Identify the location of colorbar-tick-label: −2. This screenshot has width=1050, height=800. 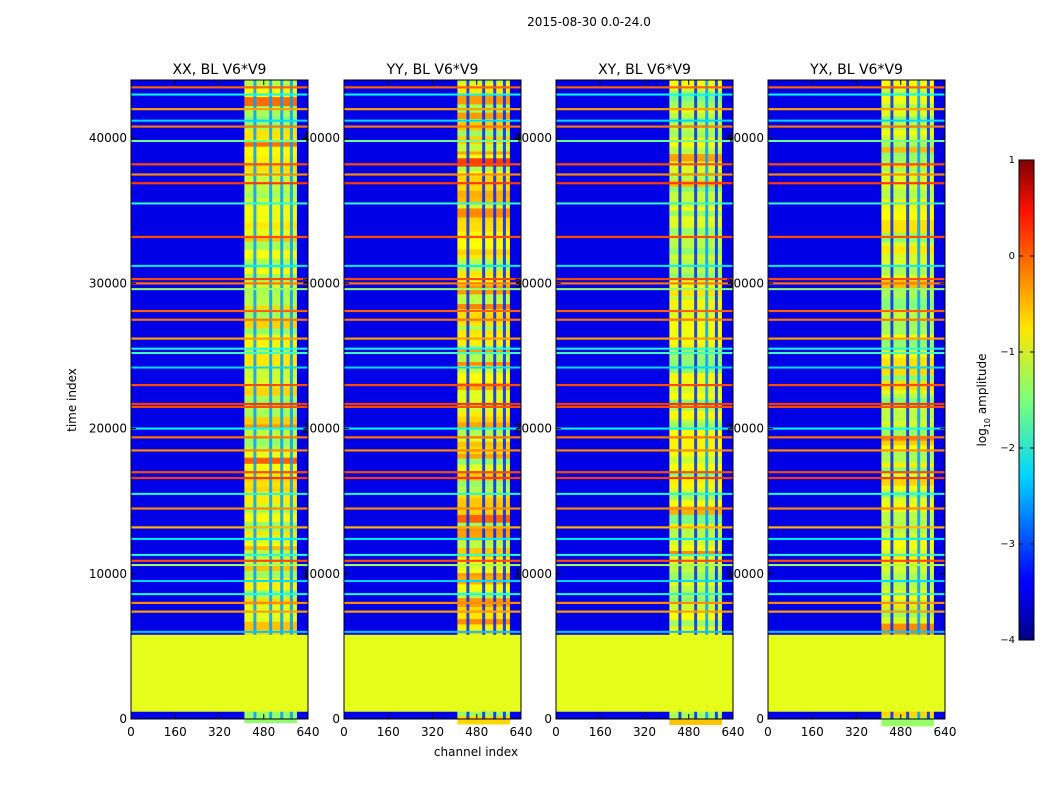
(1007, 448).